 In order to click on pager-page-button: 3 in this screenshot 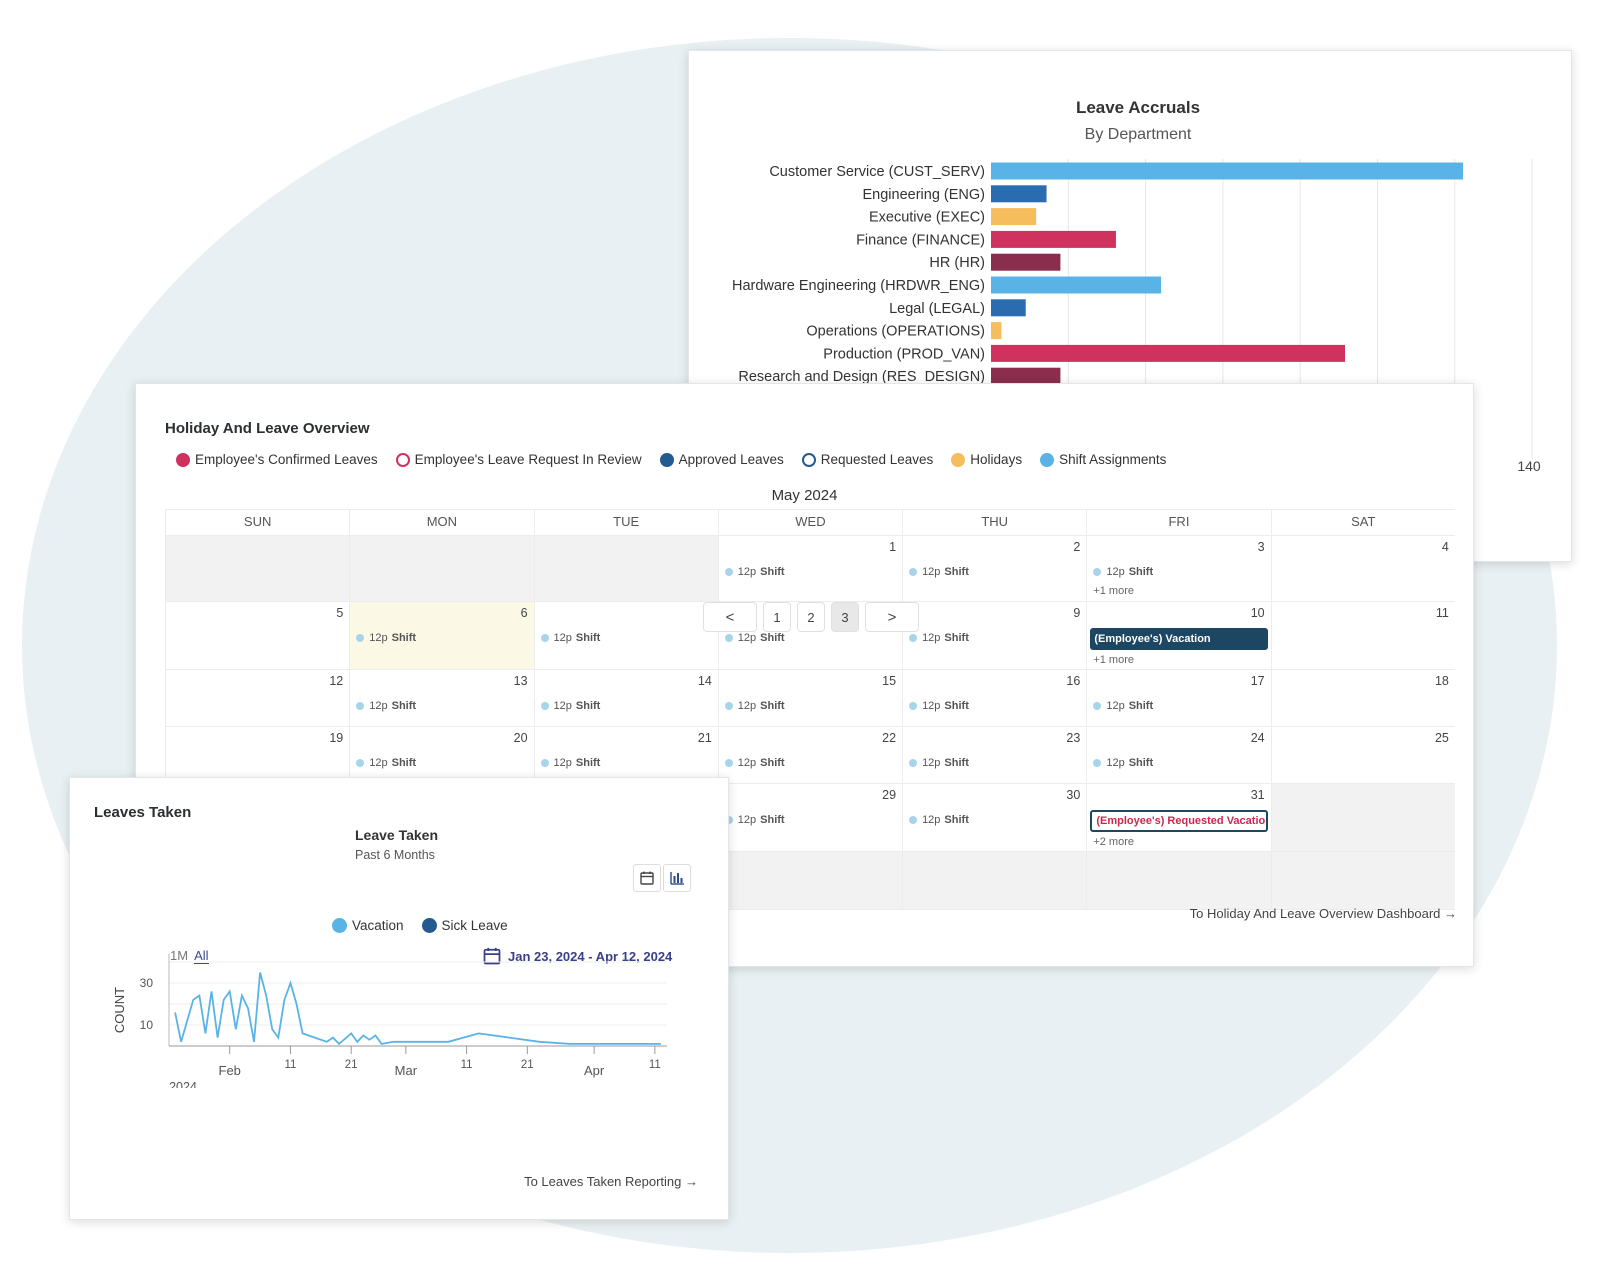, I will do `click(845, 617)`.